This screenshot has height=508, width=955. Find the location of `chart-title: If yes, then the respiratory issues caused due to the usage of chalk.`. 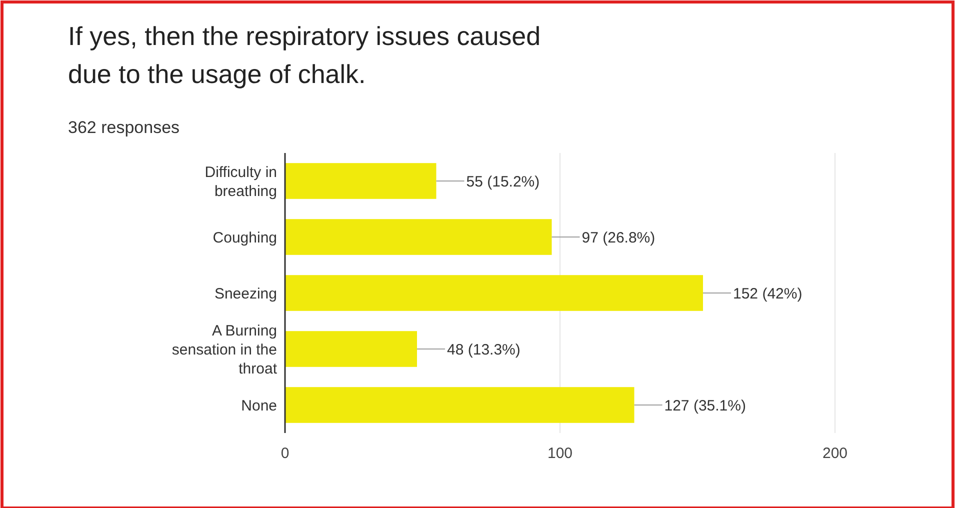

chart-title: If yes, then the respiratory issues caused due to the usage of chalk. is located at coordinates (304, 55).